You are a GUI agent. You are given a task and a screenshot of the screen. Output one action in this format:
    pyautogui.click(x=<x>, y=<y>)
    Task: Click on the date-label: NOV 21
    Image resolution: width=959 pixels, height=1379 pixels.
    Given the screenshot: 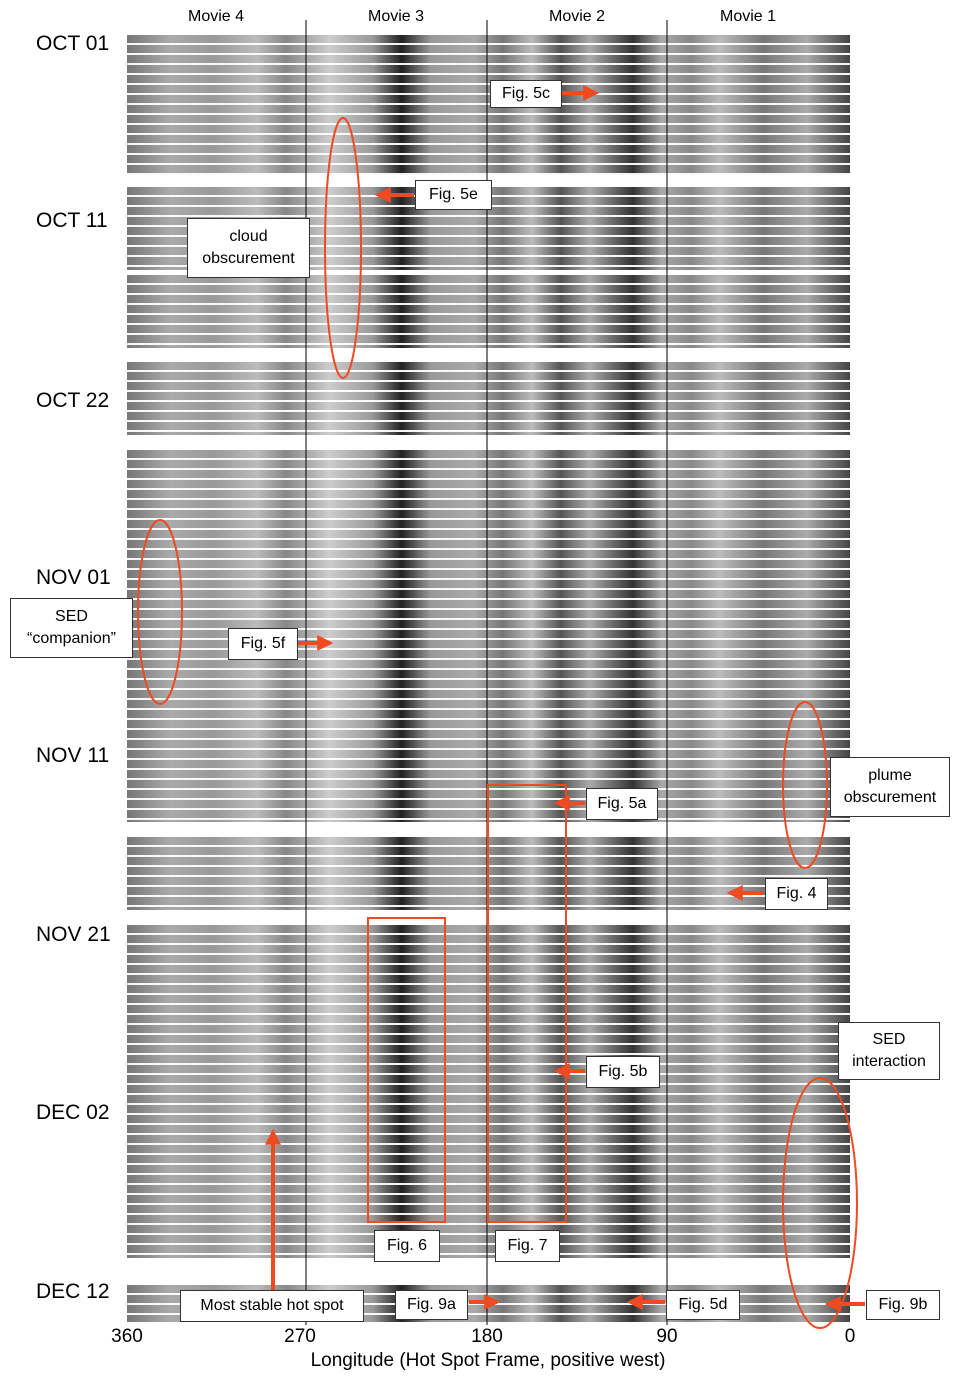 What is the action you would take?
    pyautogui.click(x=73, y=934)
    